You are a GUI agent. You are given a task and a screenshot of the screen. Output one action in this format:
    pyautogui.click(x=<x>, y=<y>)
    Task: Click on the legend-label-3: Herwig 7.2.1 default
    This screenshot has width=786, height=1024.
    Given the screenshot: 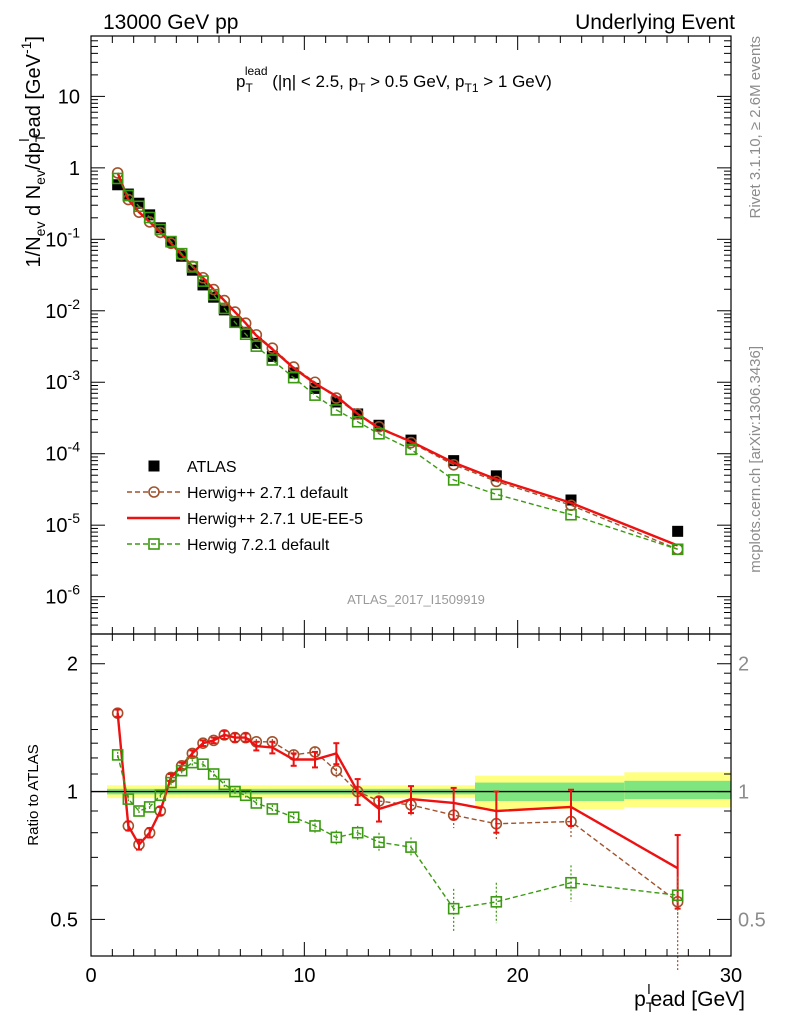 What is the action you would take?
    pyautogui.click(x=258, y=545)
    